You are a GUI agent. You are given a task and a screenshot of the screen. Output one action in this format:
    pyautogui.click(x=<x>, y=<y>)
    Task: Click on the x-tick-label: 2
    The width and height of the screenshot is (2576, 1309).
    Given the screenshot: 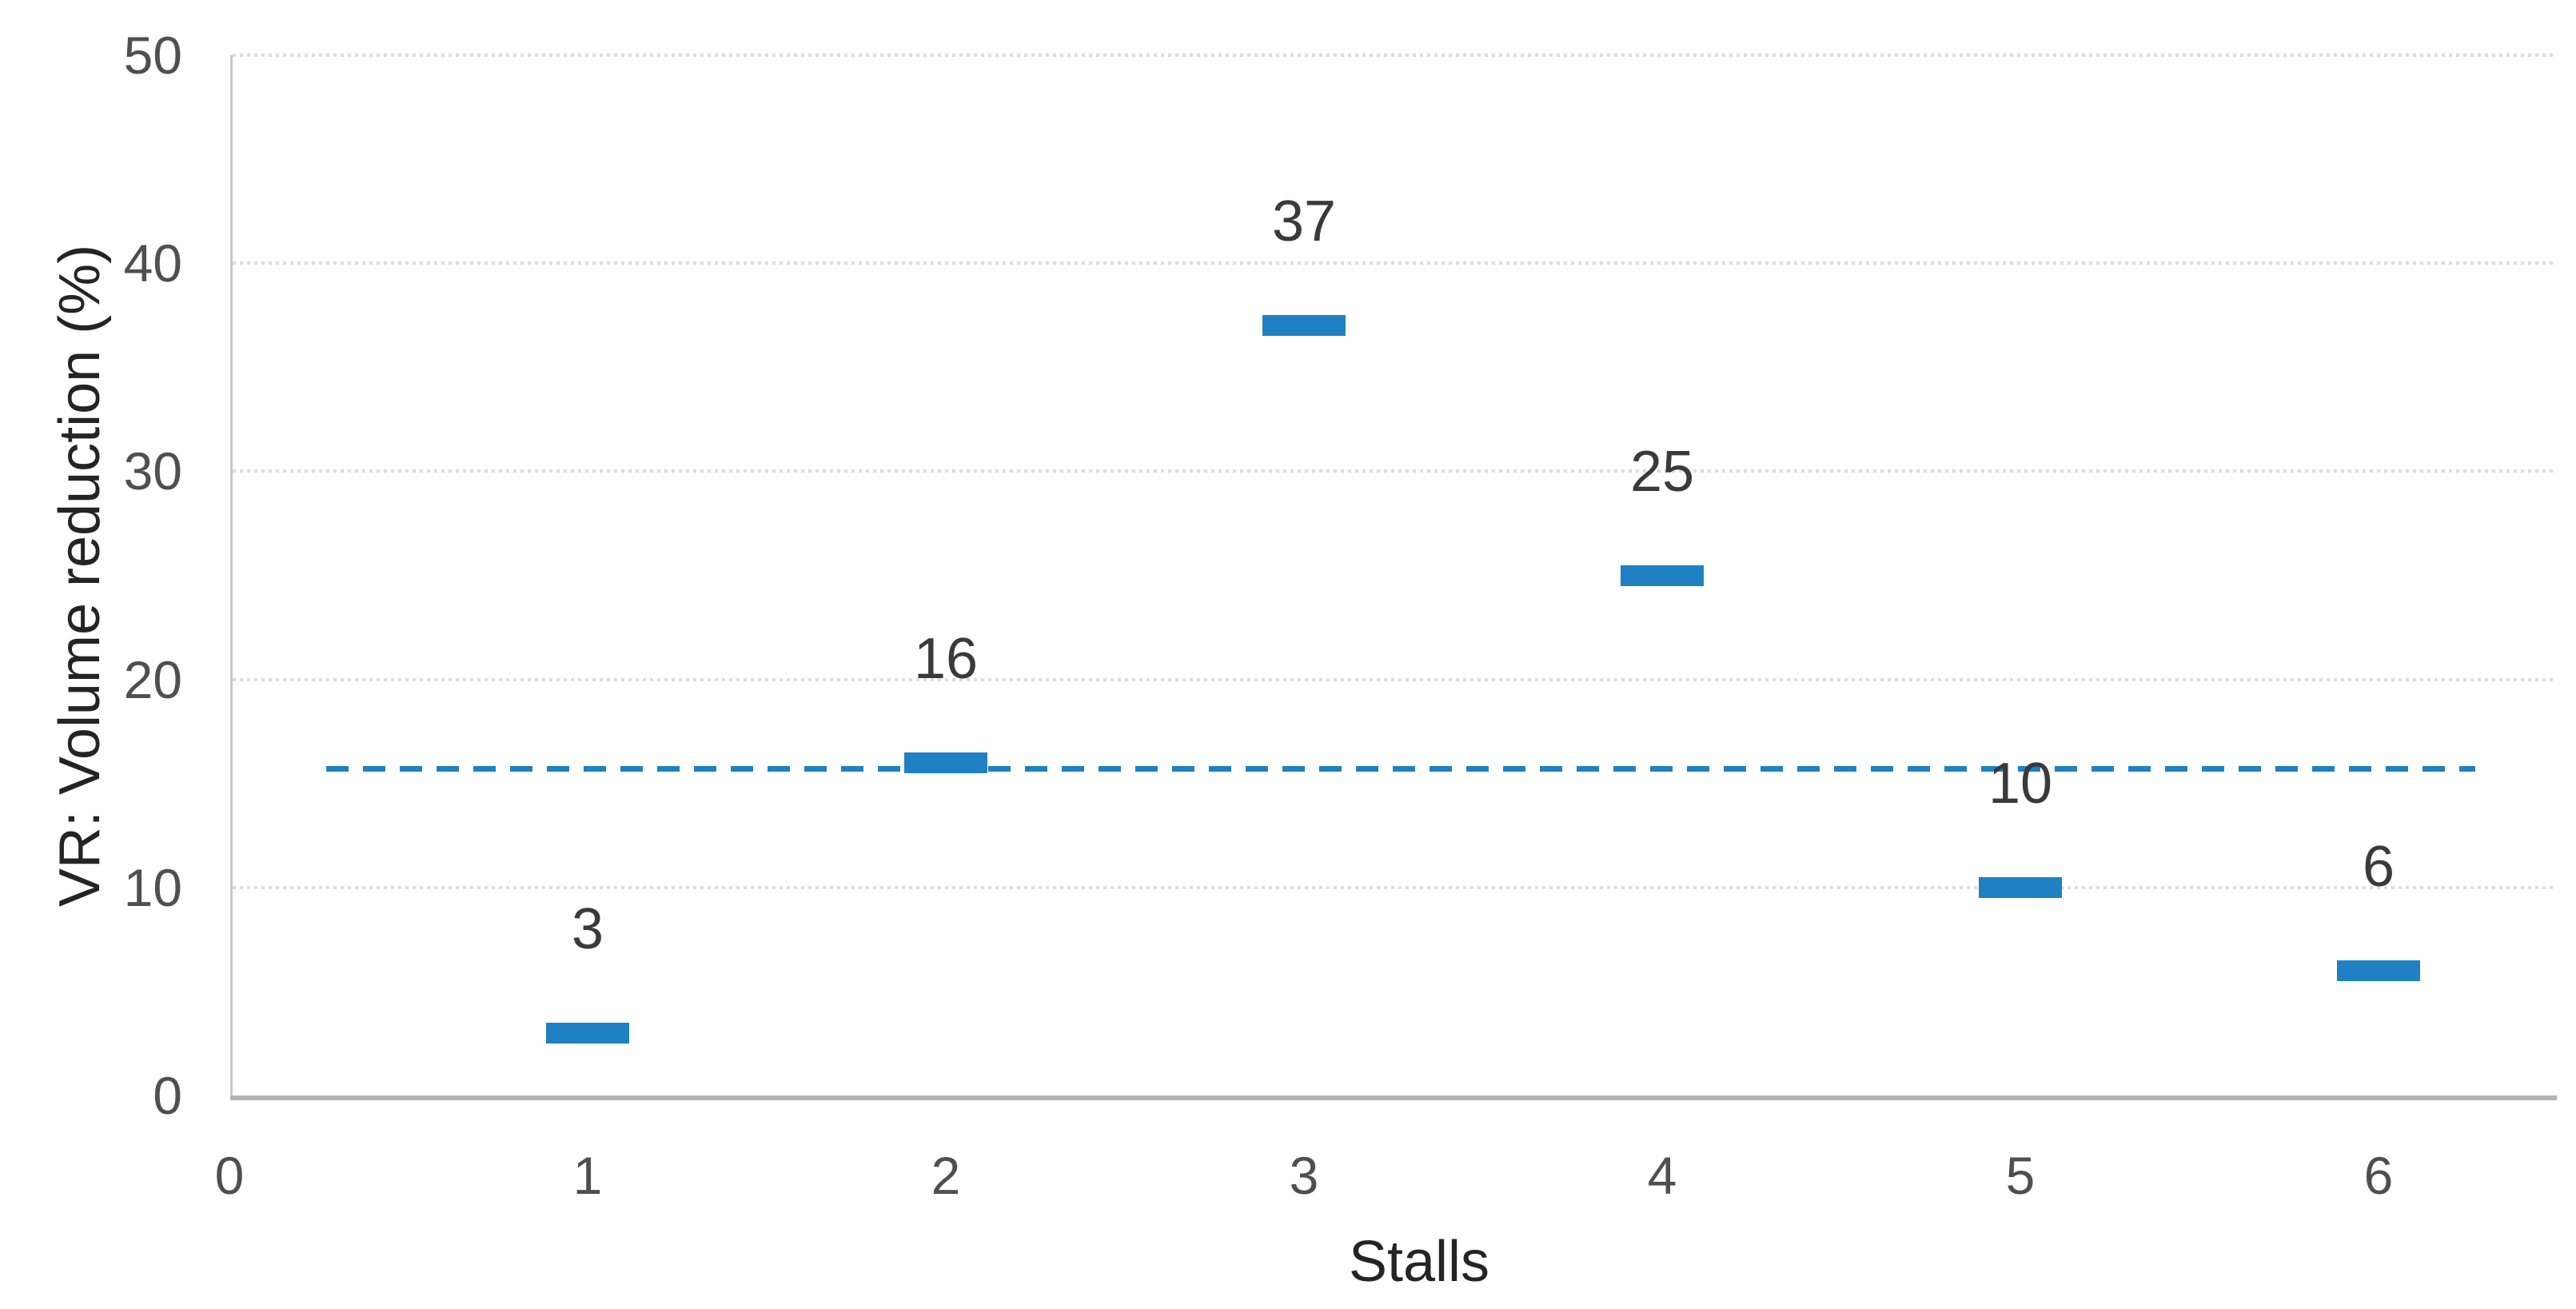 What is the action you would take?
    pyautogui.click(x=946, y=1175)
    